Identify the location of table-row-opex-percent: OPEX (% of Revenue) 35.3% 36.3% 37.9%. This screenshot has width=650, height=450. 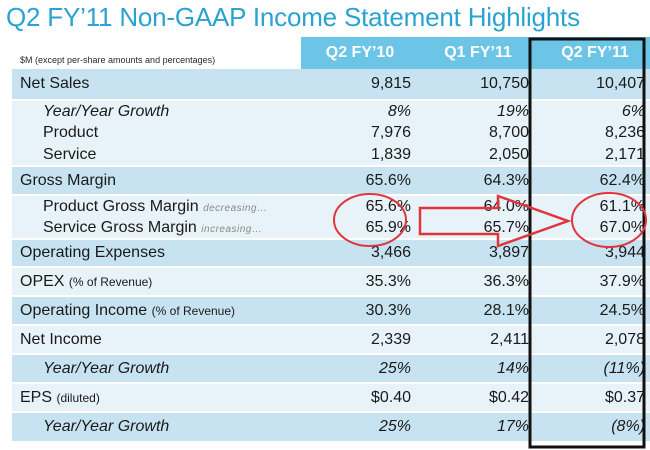
(331, 281).